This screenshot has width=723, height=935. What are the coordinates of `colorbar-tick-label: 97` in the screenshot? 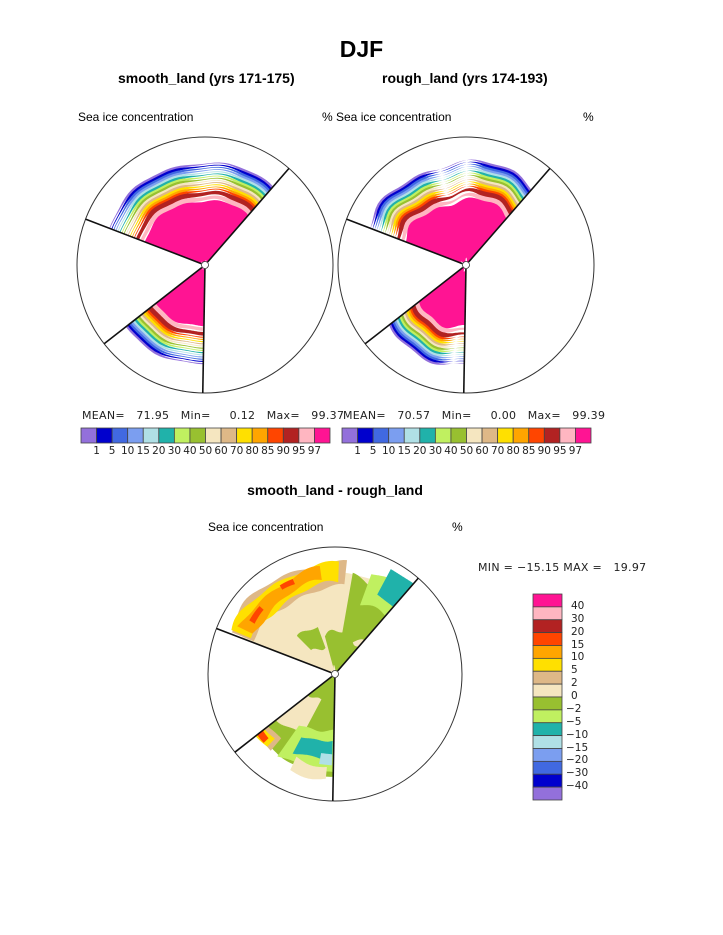 It's located at (314, 451).